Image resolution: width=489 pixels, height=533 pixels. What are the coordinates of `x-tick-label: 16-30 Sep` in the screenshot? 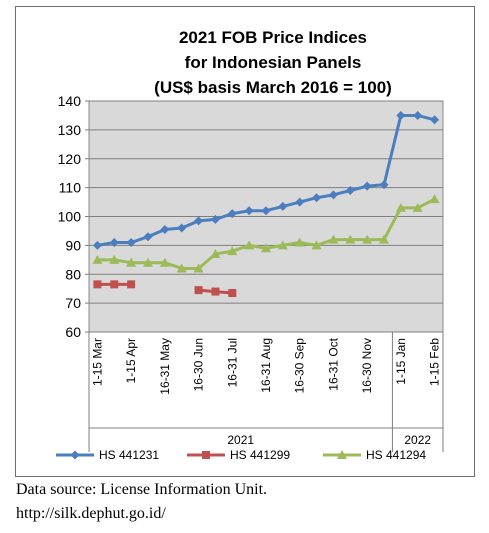 It's located at (300, 366).